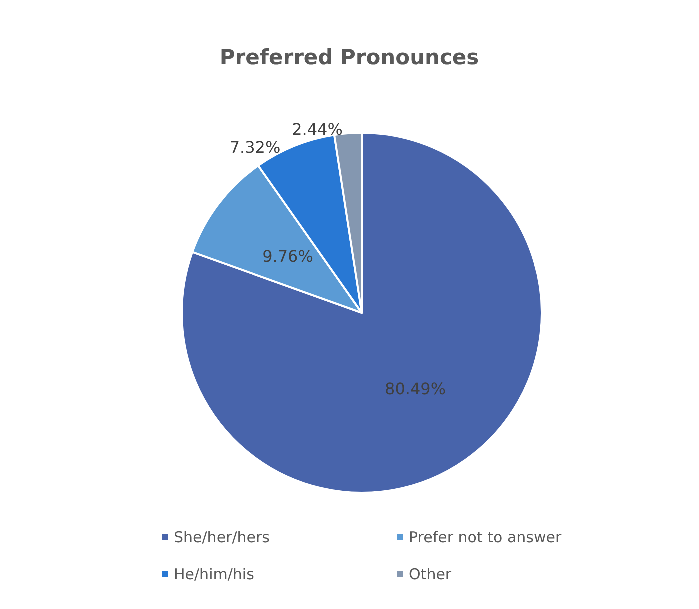  What do you see at coordinates (222, 537) in the screenshot?
I see `legend-label: She/her/hers` at bounding box center [222, 537].